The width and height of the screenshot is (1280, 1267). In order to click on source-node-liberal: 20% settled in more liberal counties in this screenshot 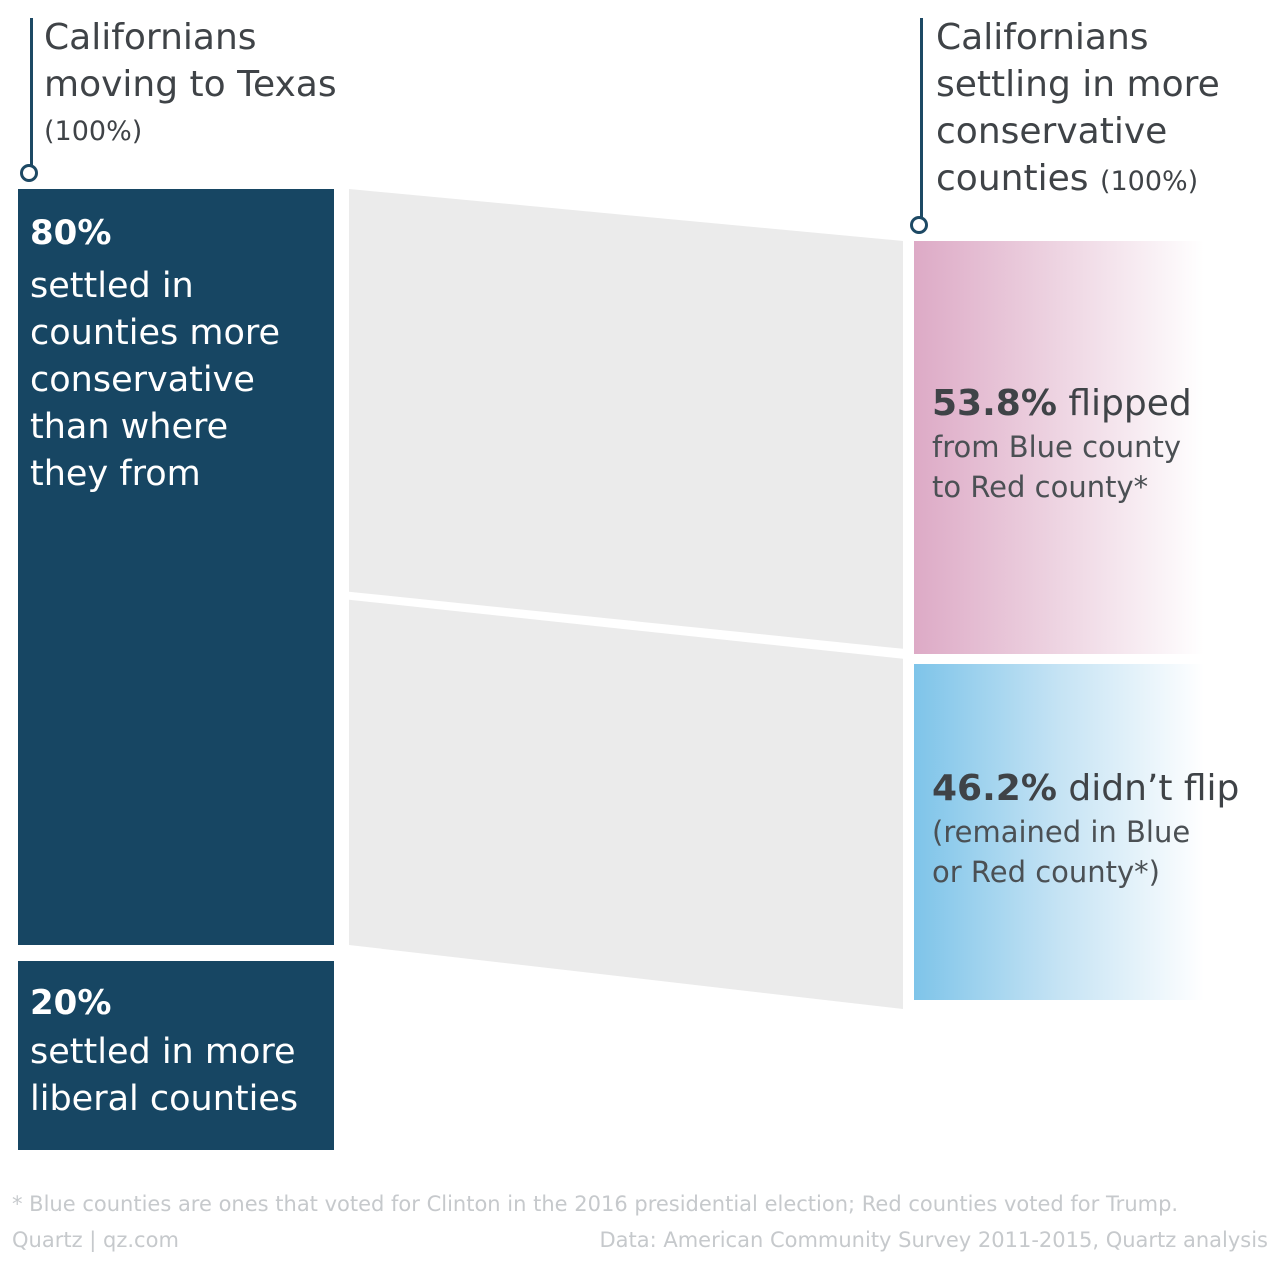, I will do `click(176, 1055)`.